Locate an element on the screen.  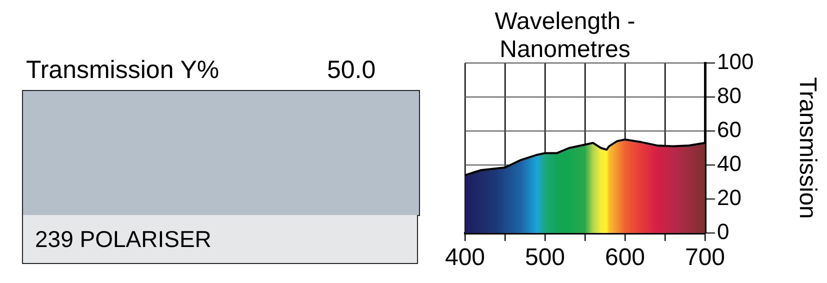
text: 50.0 is located at coordinates (351, 70).